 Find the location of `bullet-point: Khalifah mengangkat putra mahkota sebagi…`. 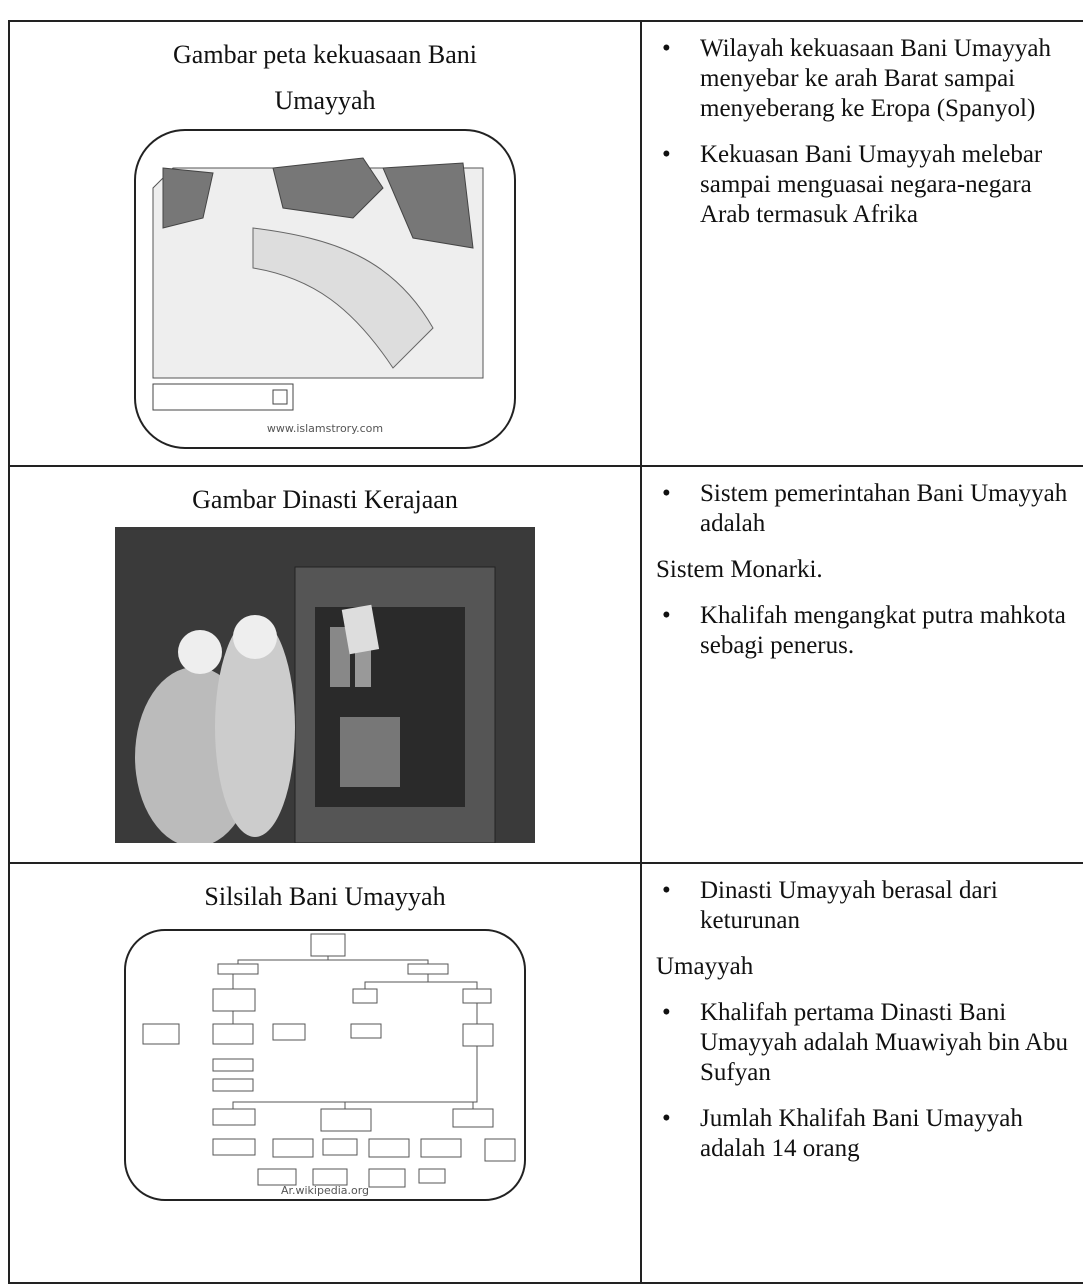

bullet-point: Khalifah mengangkat putra mahkota sebagi… is located at coordinates (869, 631).